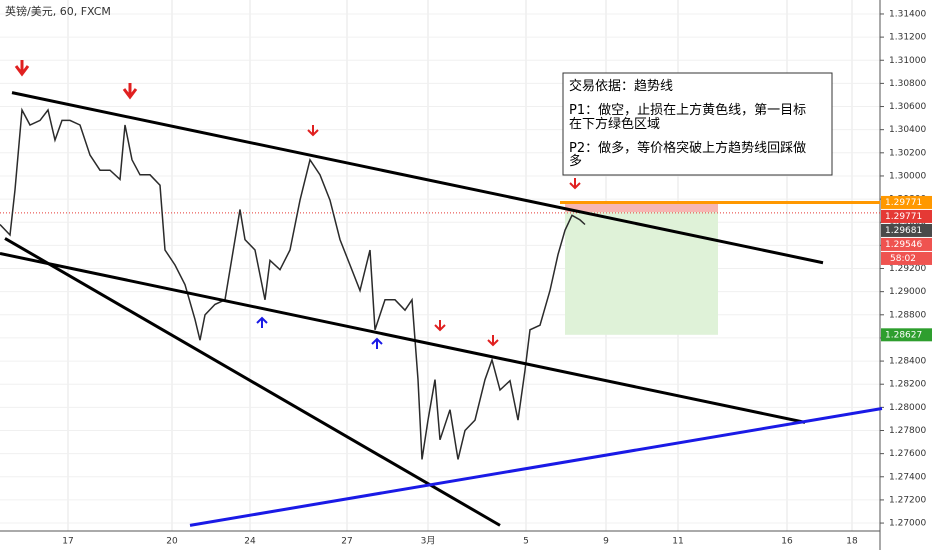 The height and width of the screenshot is (550, 932). I want to click on y-tick-label: 1.27200, so click(907, 500).